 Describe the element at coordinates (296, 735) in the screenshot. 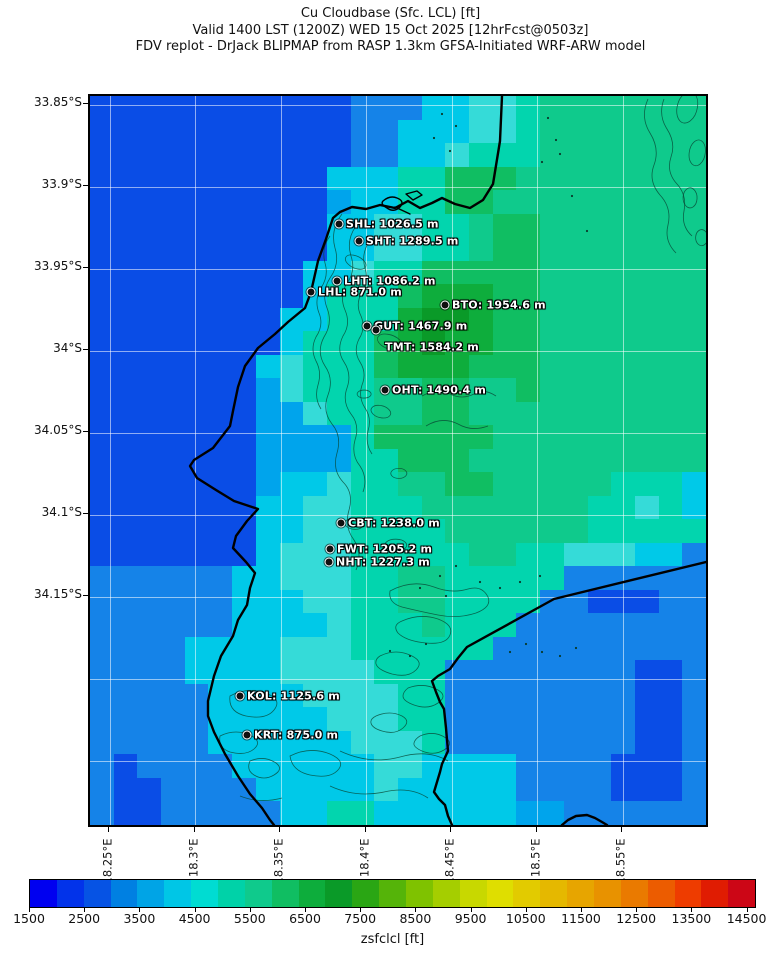

I see `waypoint-label: KRT: 875.0 m` at that location.